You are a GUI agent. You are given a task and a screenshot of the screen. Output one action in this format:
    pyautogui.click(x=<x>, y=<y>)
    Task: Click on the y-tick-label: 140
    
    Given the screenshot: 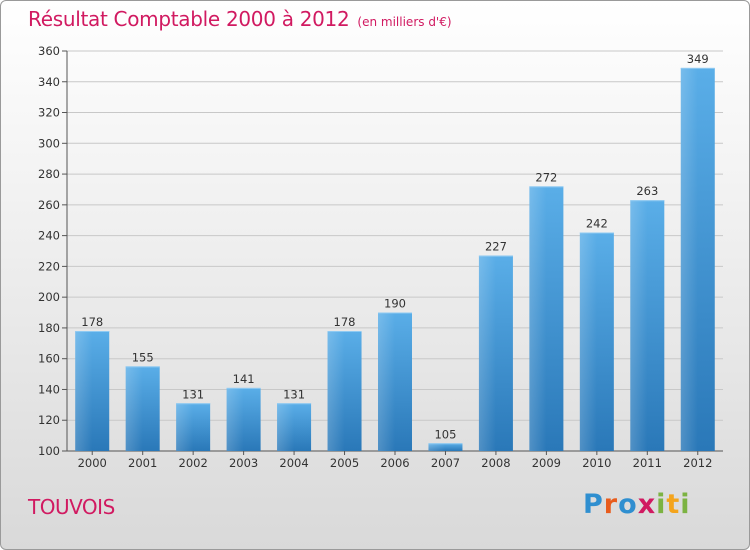 What is the action you would take?
    pyautogui.click(x=49, y=389)
    